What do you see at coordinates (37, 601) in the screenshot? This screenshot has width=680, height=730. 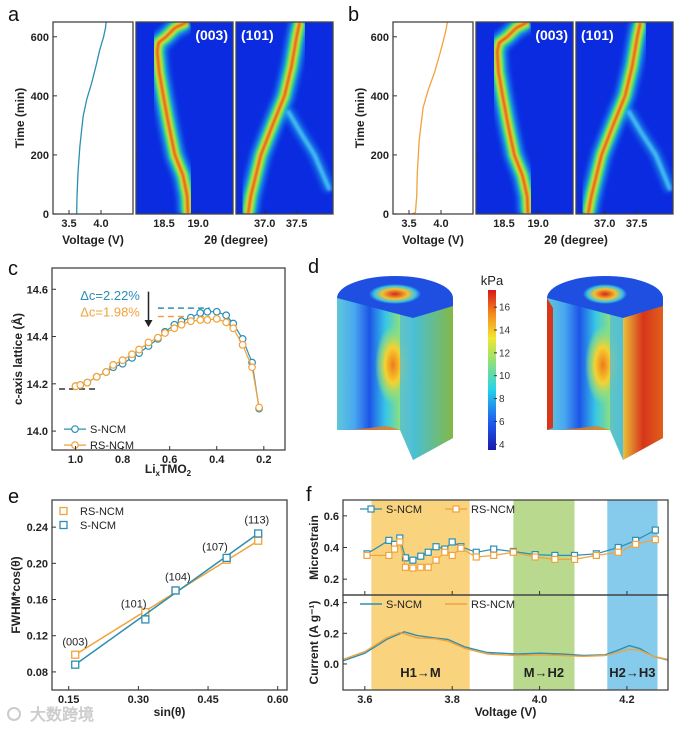 I see `y-tick-label: 0.16` at bounding box center [37, 601].